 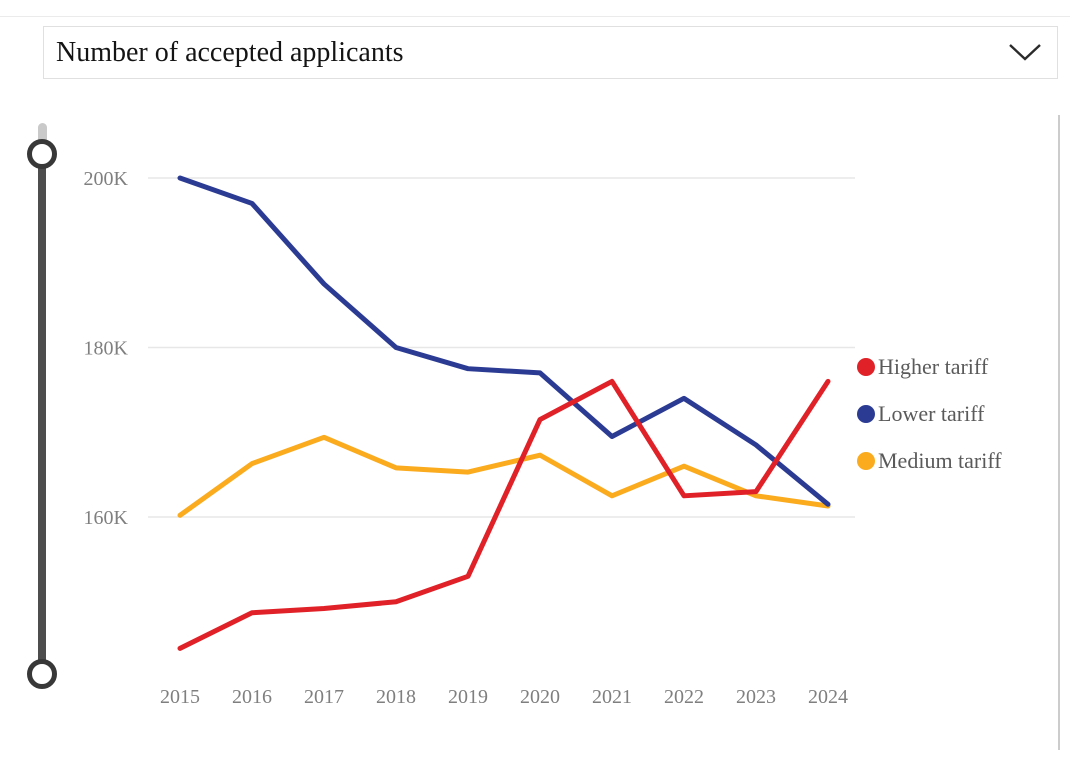 I want to click on y-axis-tick-label: 180K, so click(x=106, y=349).